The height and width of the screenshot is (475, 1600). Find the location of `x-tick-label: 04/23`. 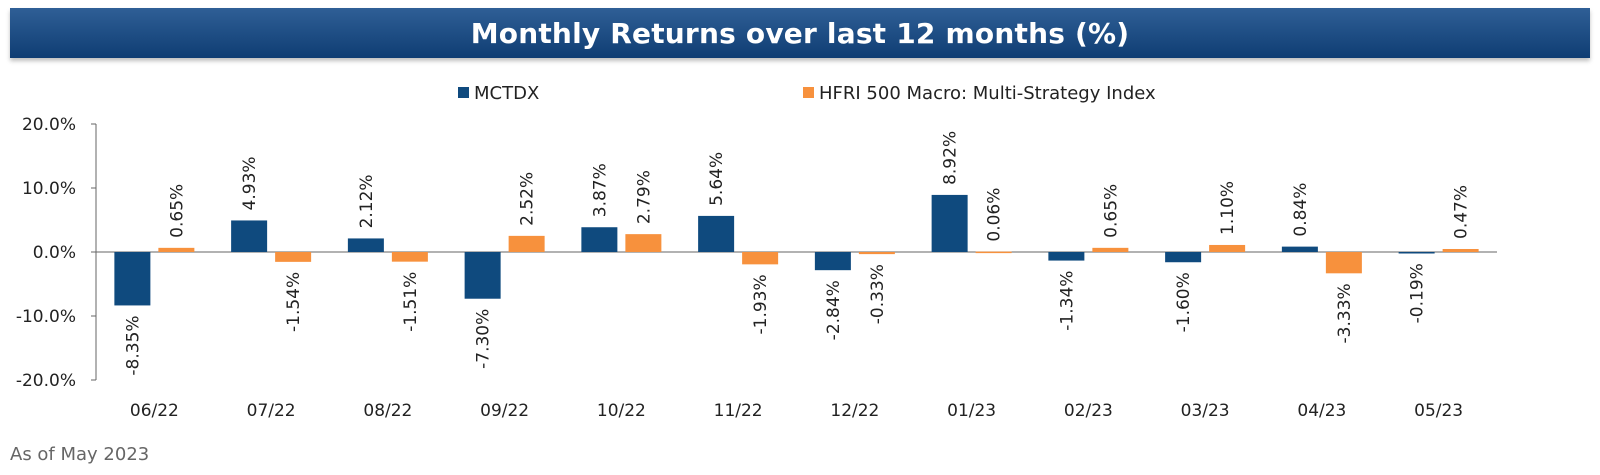

x-tick-label: 04/23 is located at coordinates (1321, 411).